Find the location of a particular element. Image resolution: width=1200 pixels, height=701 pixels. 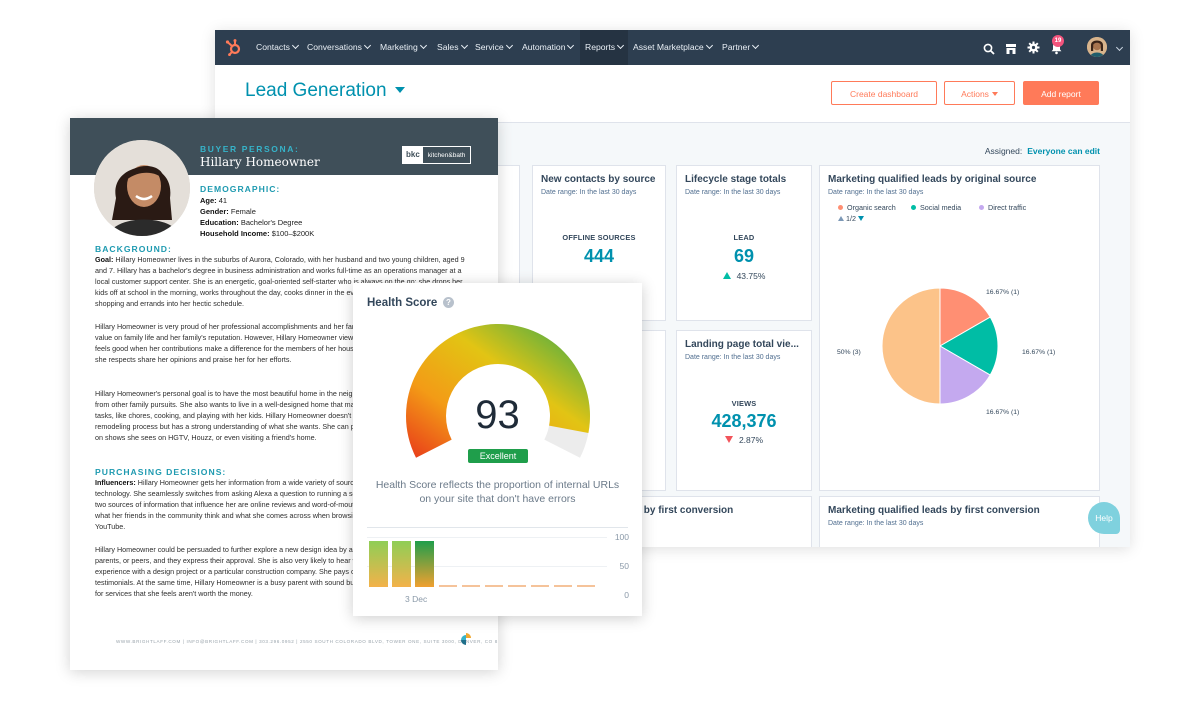

nav-item-reports: Reports is located at coordinates (604, 47).